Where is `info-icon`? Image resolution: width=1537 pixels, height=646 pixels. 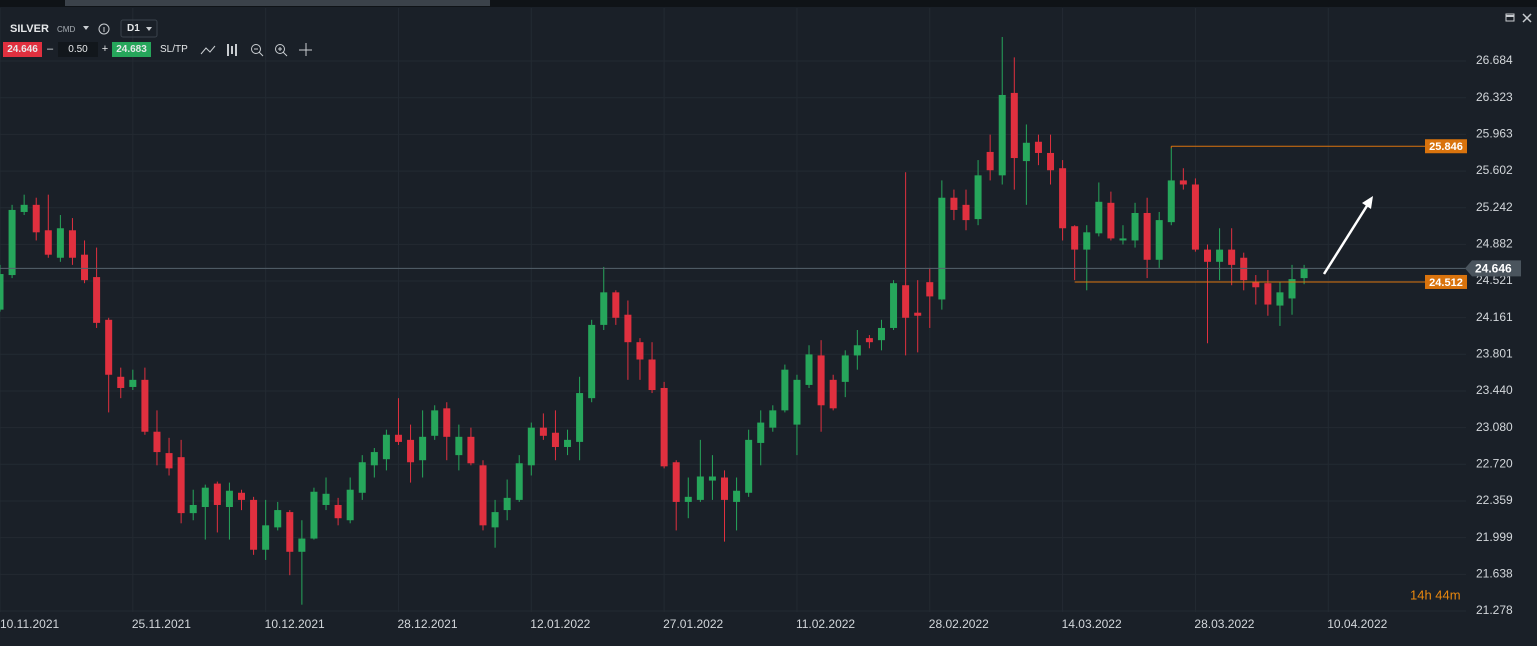 info-icon is located at coordinates (104, 29).